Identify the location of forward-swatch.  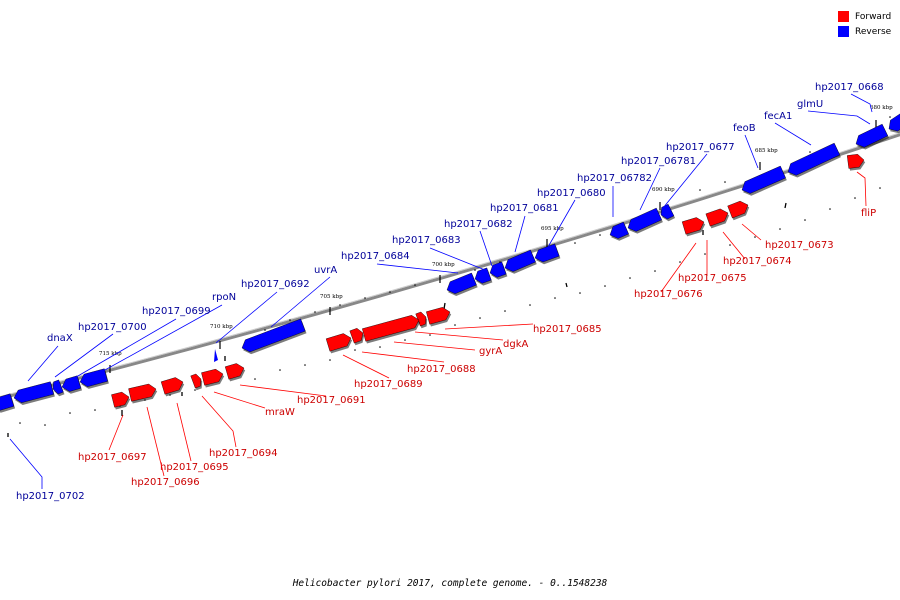
(843, 16).